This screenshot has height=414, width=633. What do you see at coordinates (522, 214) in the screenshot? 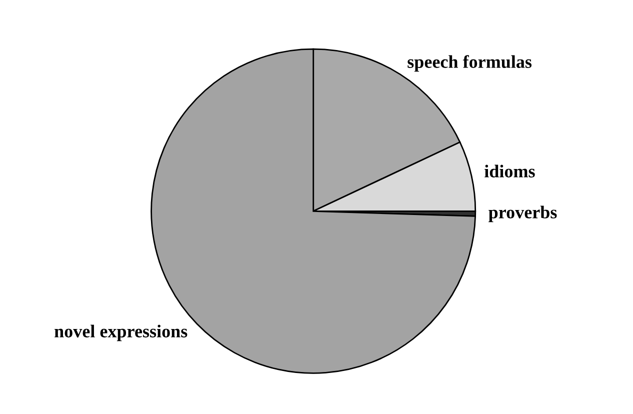
I see `slice-label: proverbs` at bounding box center [522, 214].